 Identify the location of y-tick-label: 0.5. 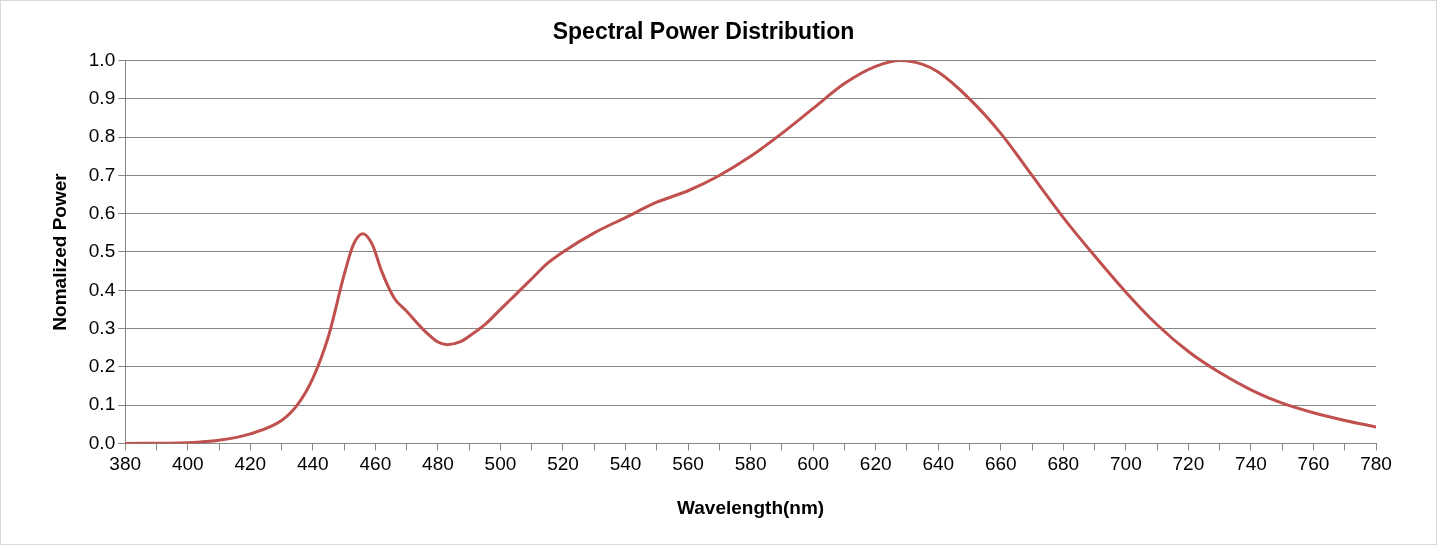
(102, 251).